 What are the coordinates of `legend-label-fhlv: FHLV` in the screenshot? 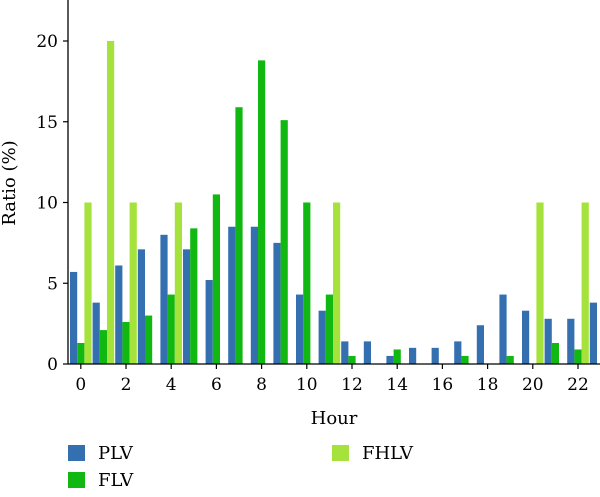 It's located at (388, 453).